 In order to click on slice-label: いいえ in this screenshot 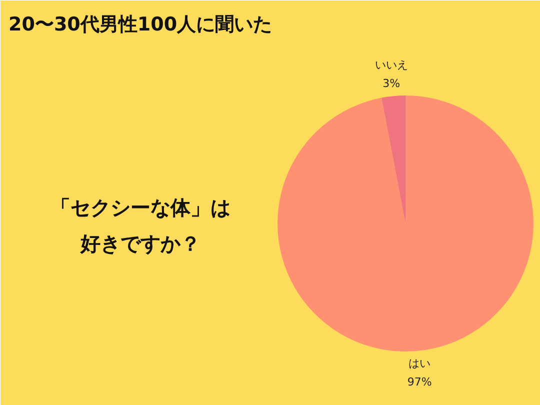, I will do `click(391, 65)`.